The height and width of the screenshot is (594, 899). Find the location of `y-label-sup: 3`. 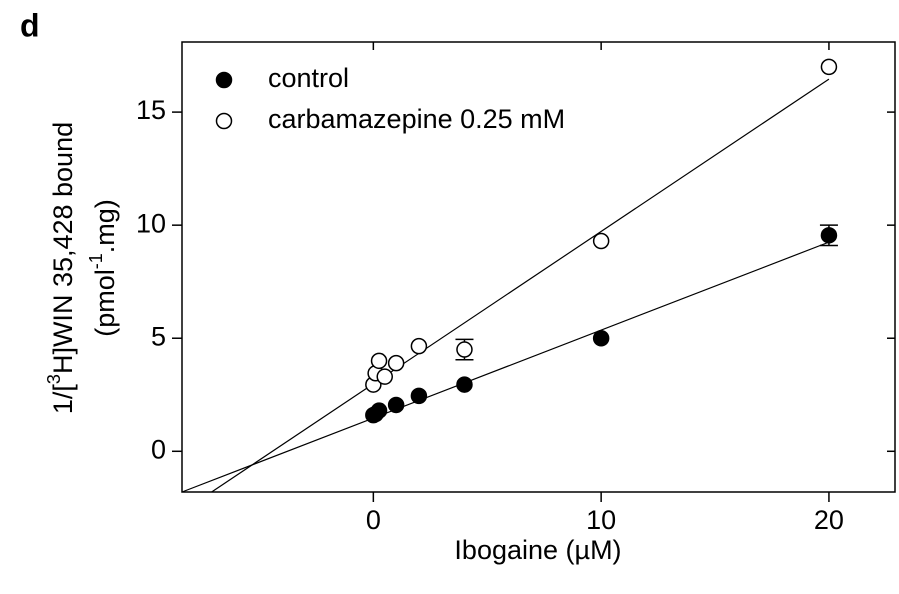

y-label-sup: 3 is located at coordinates (54, 379).